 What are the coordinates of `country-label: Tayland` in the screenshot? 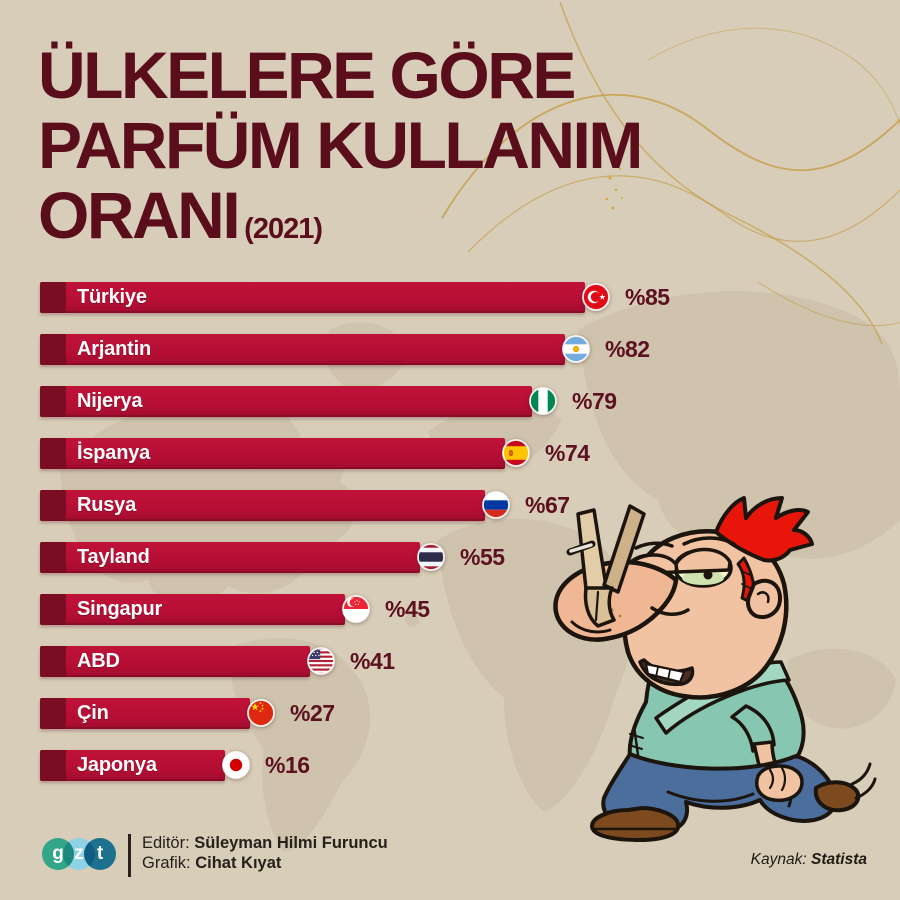 It's located at (113, 557).